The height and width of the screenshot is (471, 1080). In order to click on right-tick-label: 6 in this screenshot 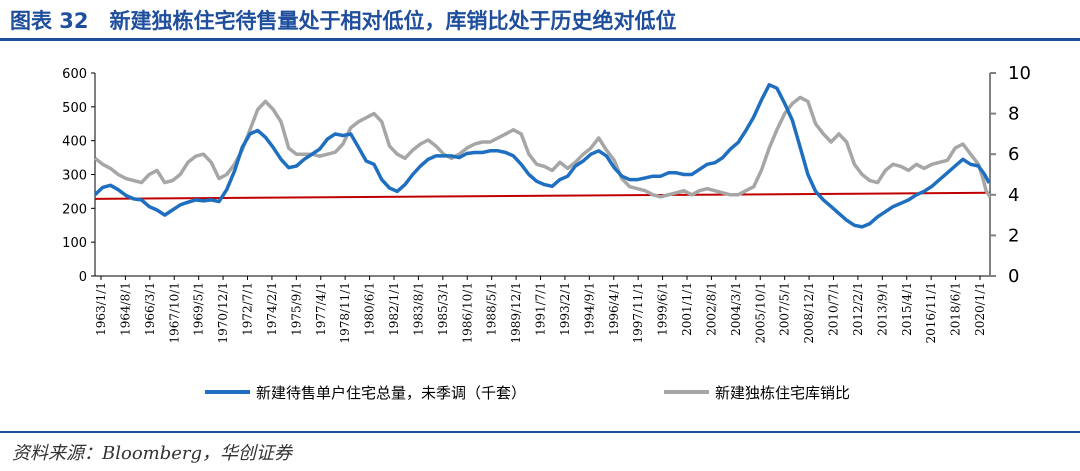, I will do `click(1013, 154)`.